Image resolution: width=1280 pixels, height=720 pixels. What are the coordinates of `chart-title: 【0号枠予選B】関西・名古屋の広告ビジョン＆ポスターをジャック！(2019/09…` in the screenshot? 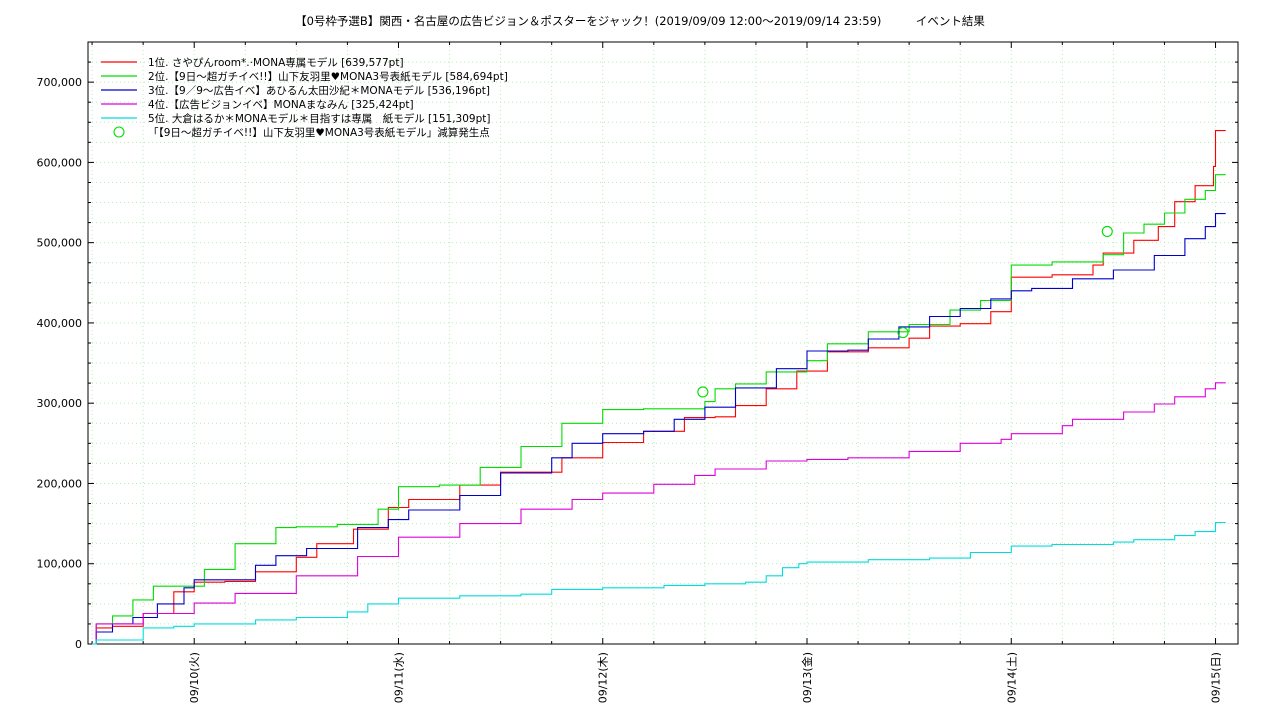 It's located at (640, 21).